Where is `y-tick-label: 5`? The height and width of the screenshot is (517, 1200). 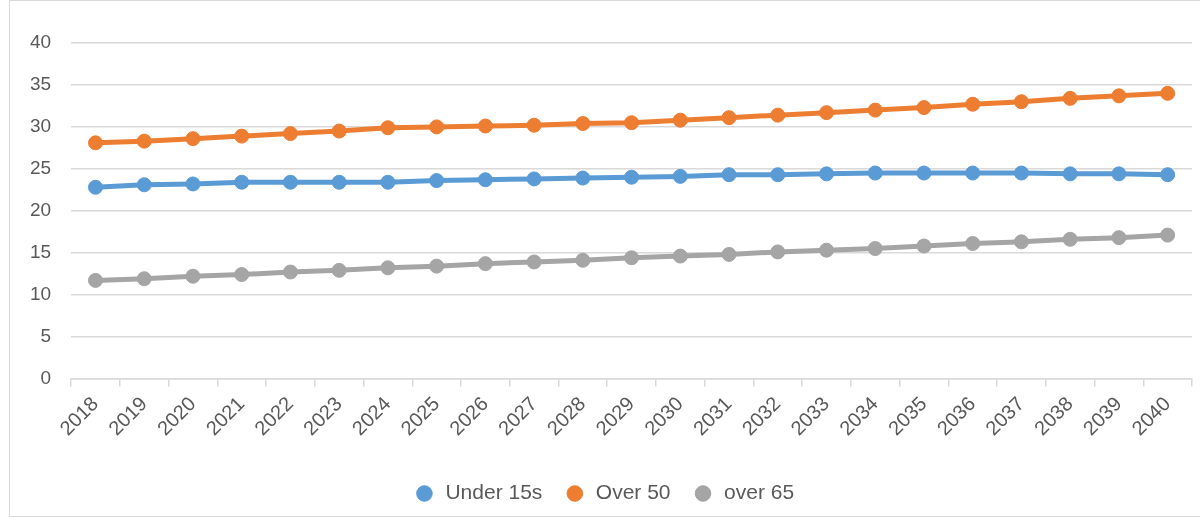 y-tick-label: 5 is located at coordinates (46, 335).